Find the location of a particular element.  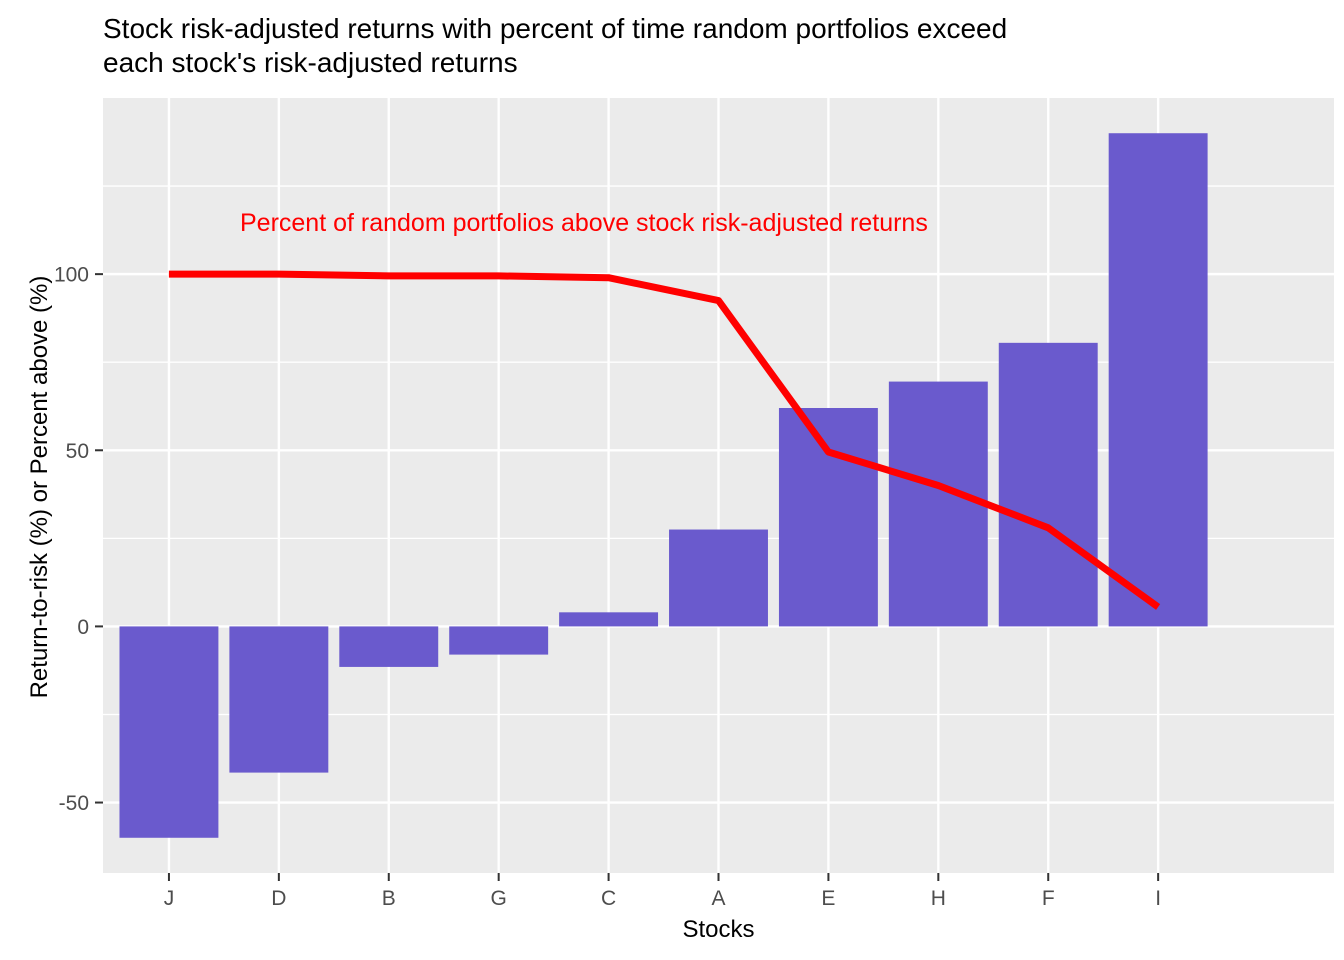

x-tick-label-C: C is located at coordinates (608, 898).